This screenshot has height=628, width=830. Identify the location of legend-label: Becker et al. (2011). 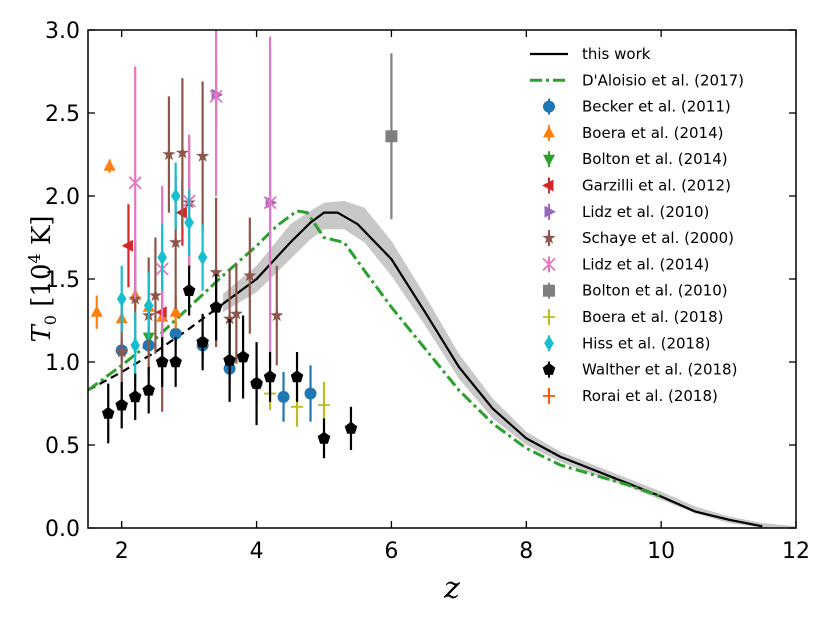
(656, 107).